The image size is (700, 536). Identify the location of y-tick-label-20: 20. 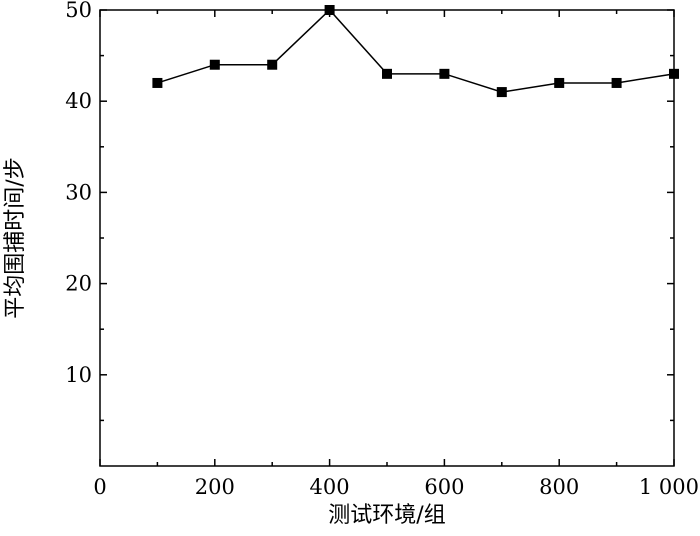
(78, 284).